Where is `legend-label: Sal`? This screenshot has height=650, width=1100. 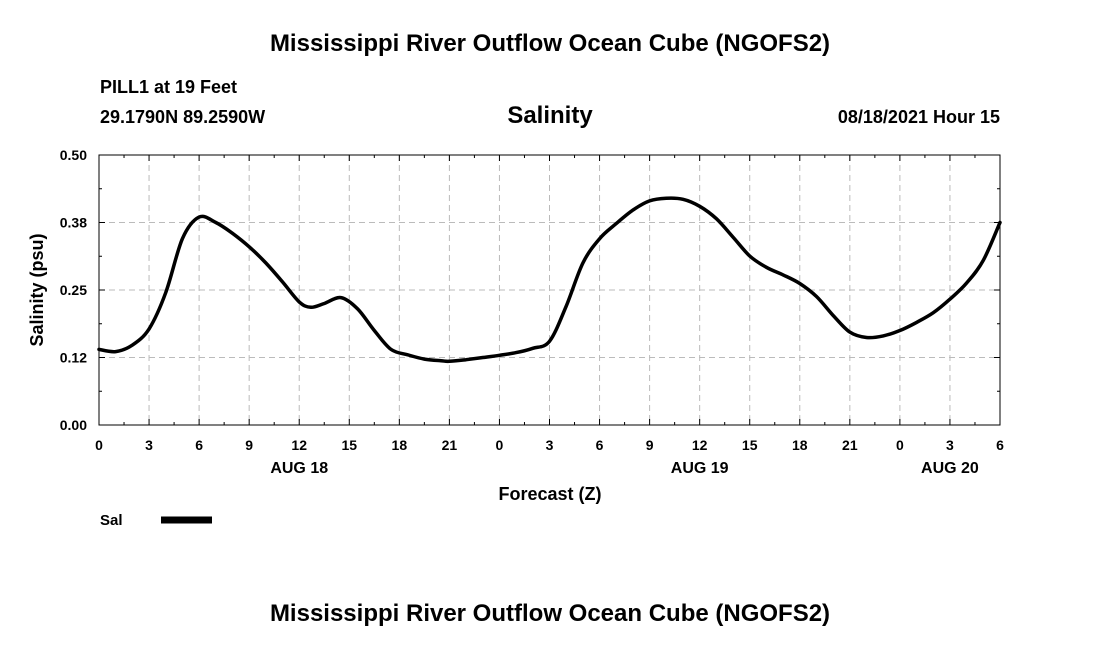 legend-label: Sal is located at coordinates (111, 520).